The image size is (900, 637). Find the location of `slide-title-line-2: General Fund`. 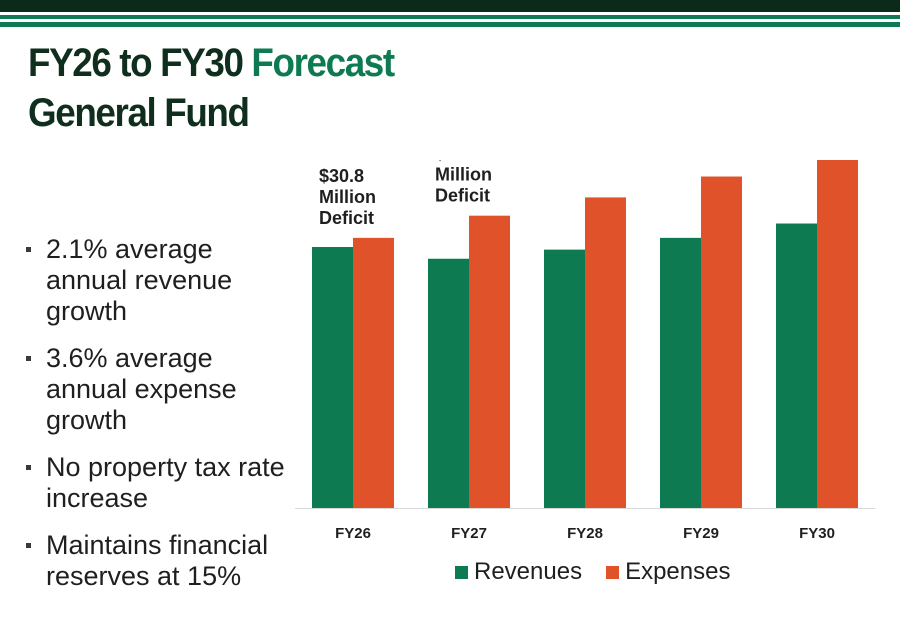

slide-title-line-2: General Fund is located at coordinates (139, 113).